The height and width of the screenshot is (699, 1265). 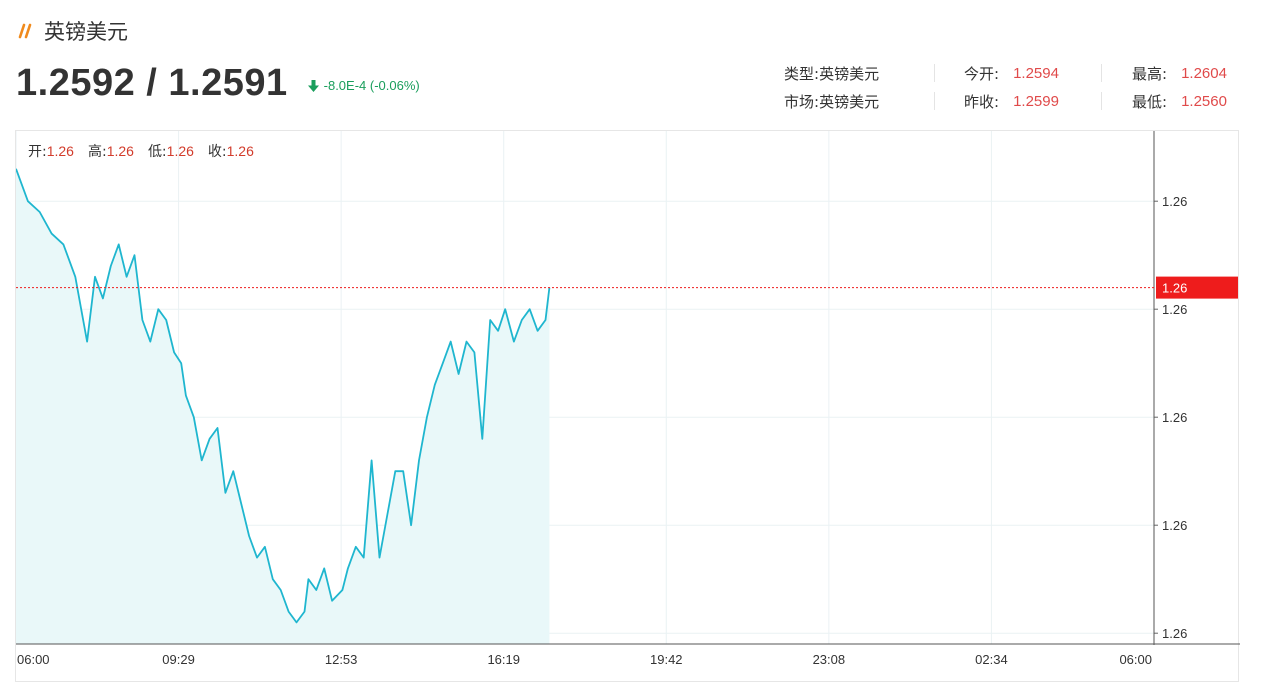 I want to click on ohlc-close: 收:1.26, so click(x=231, y=151).